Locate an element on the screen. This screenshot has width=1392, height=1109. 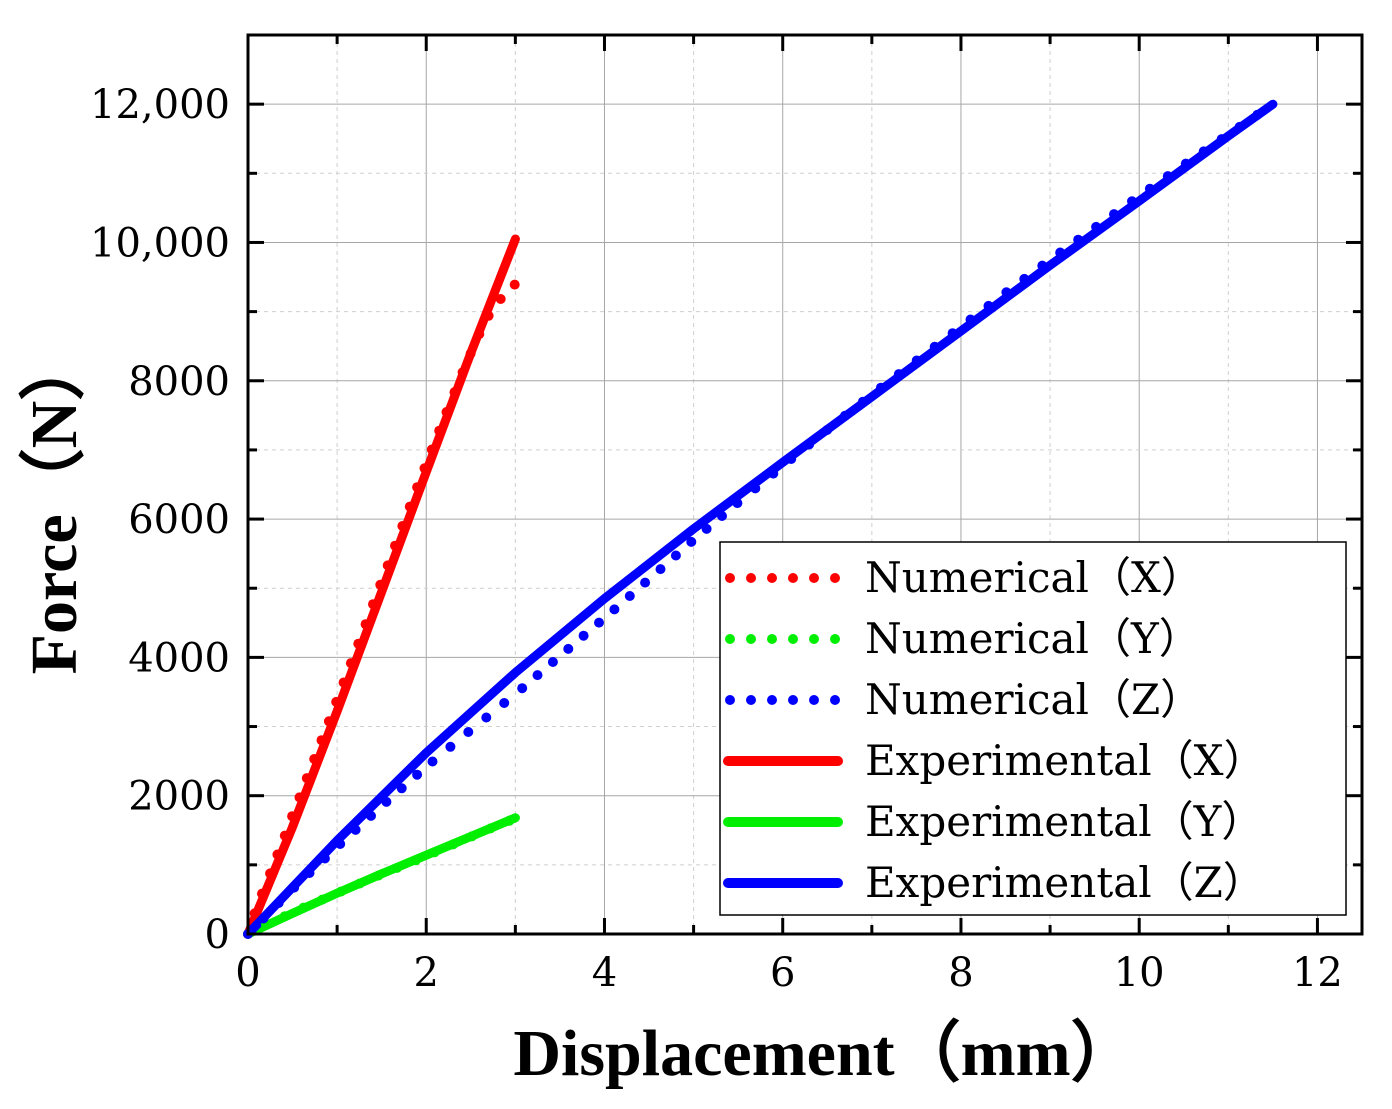
x-tick-label: 12 is located at coordinates (1317, 973).